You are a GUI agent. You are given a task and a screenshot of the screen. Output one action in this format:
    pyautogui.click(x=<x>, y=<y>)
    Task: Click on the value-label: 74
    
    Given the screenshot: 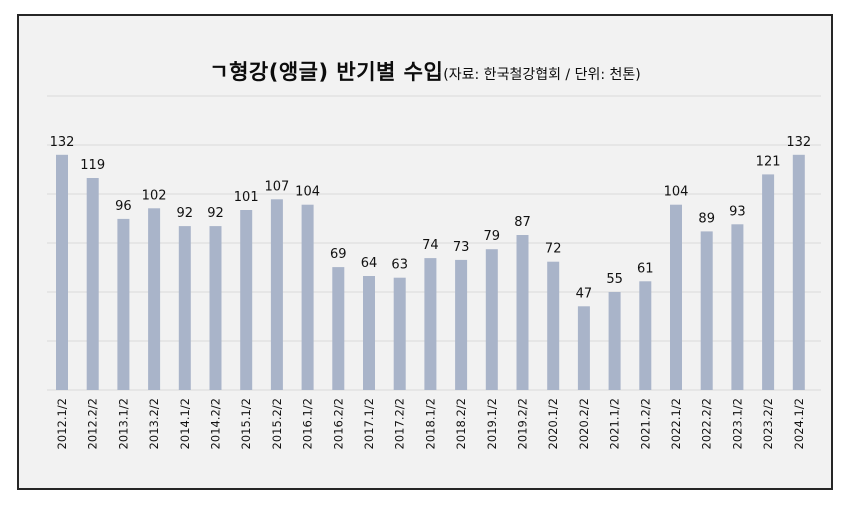 What is the action you would take?
    pyautogui.click(x=430, y=245)
    